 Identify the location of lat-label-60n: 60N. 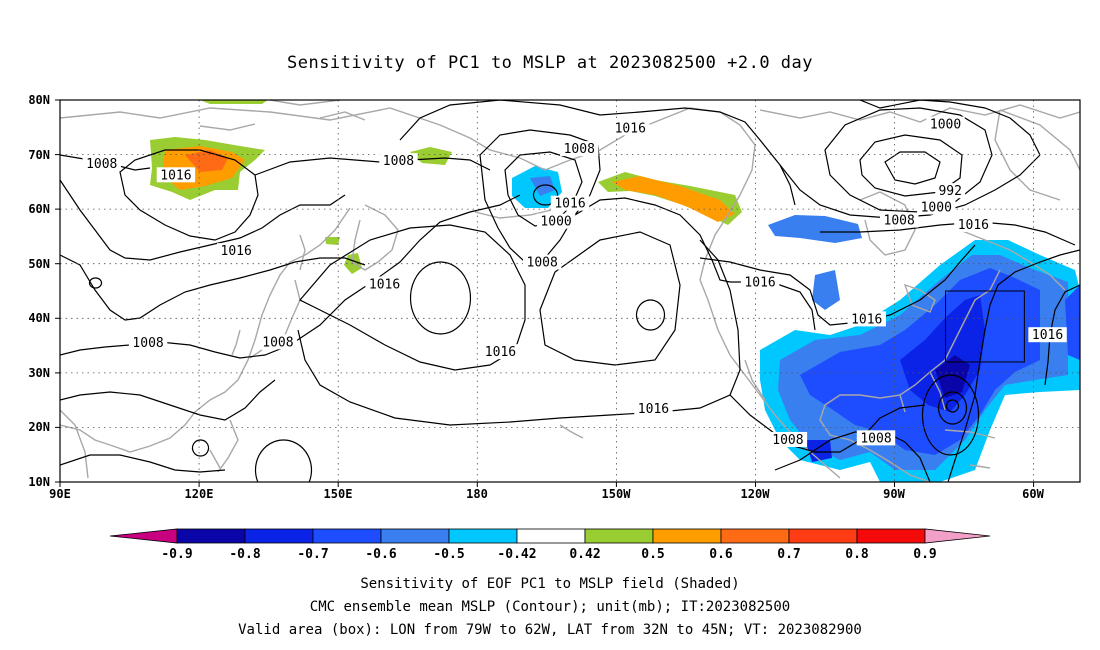
(39, 209).